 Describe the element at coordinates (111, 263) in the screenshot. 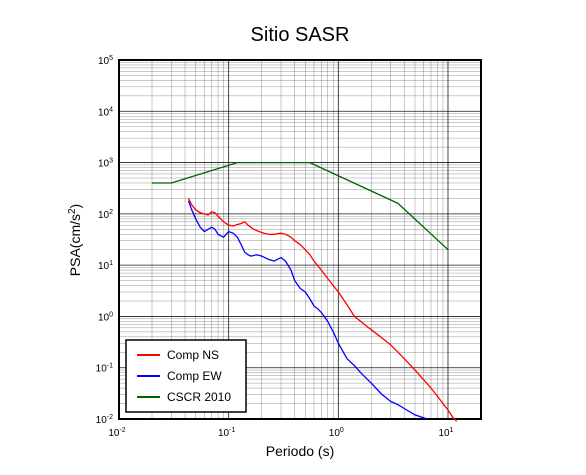

I see `y-tick-exp: 1` at that location.